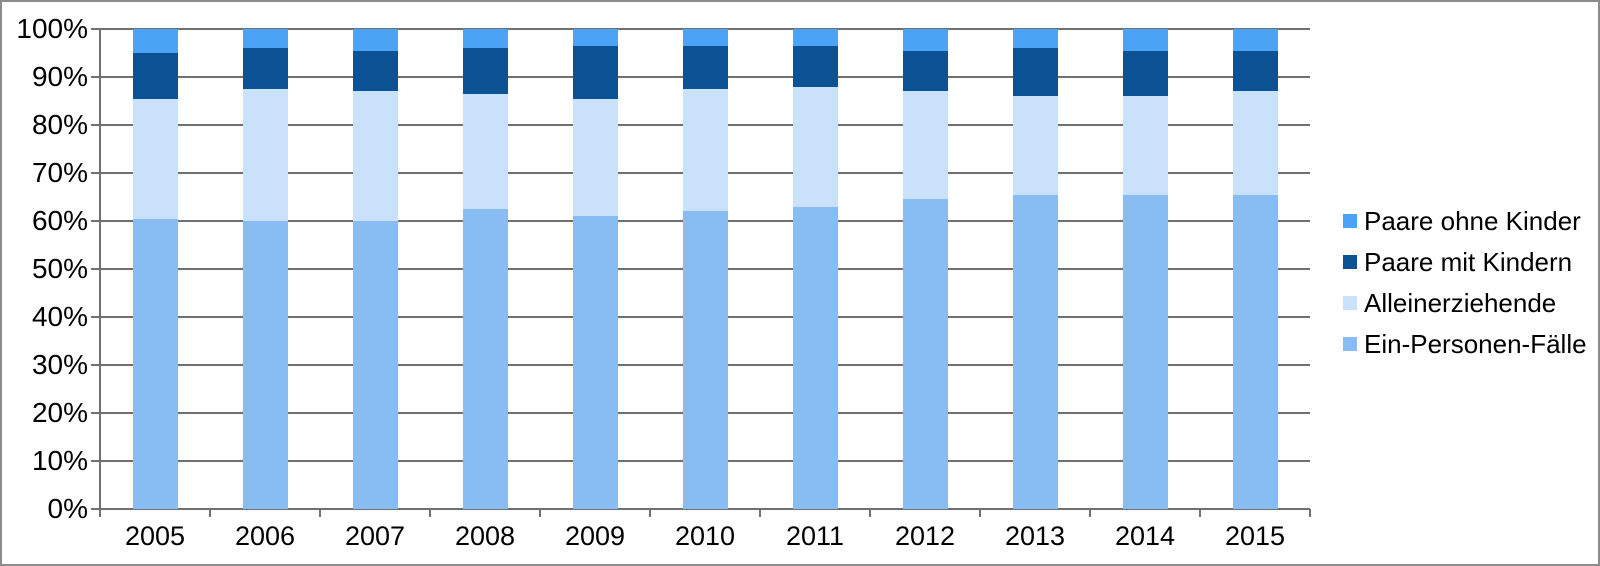 Image resolution: width=1600 pixels, height=566 pixels. Describe the element at coordinates (52, 28) in the screenshot. I see `y-axis-label: 100%` at that location.